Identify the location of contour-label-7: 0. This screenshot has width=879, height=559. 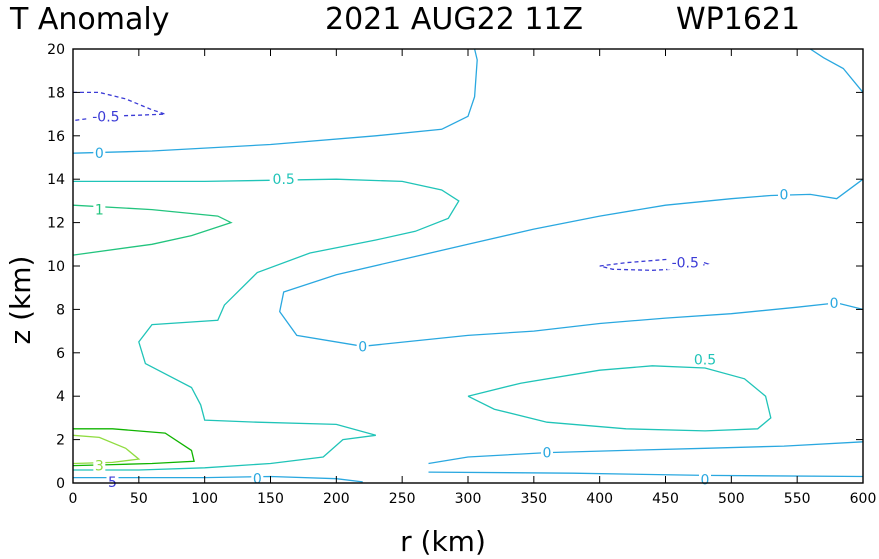
(362, 347).